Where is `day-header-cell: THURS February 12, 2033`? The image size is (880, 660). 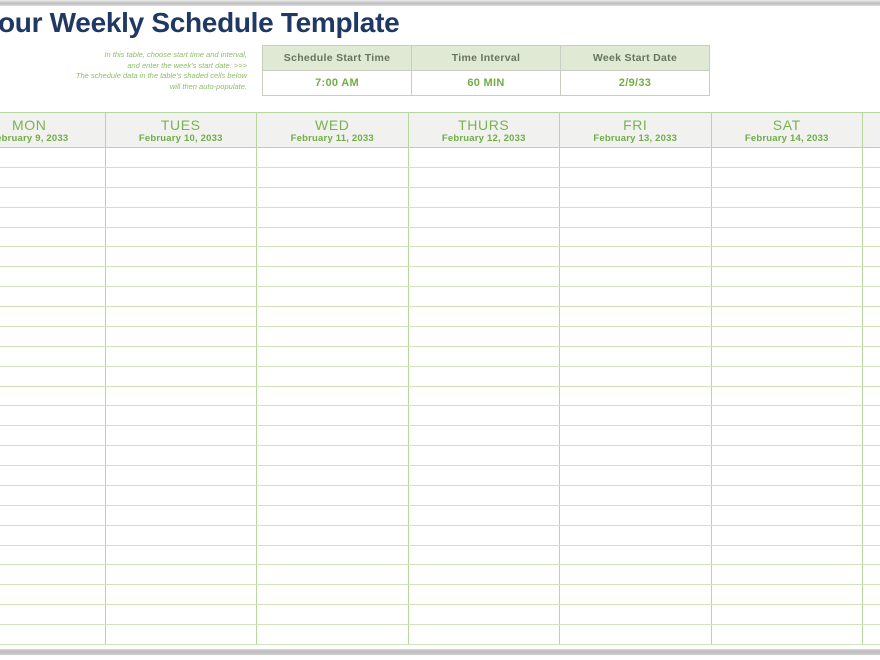 day-header-cell: THURS February 12, 2033 is located at coordinates (484, 130).